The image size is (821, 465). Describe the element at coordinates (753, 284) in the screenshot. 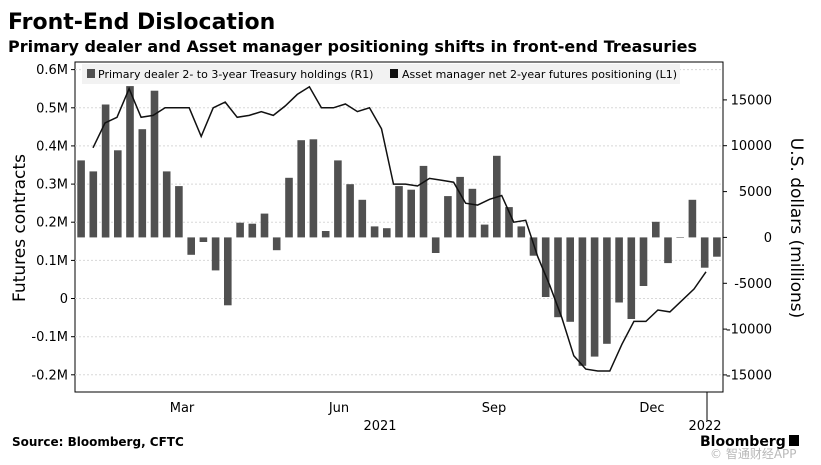

I see `right-tick-label-2: -5000` at that location.